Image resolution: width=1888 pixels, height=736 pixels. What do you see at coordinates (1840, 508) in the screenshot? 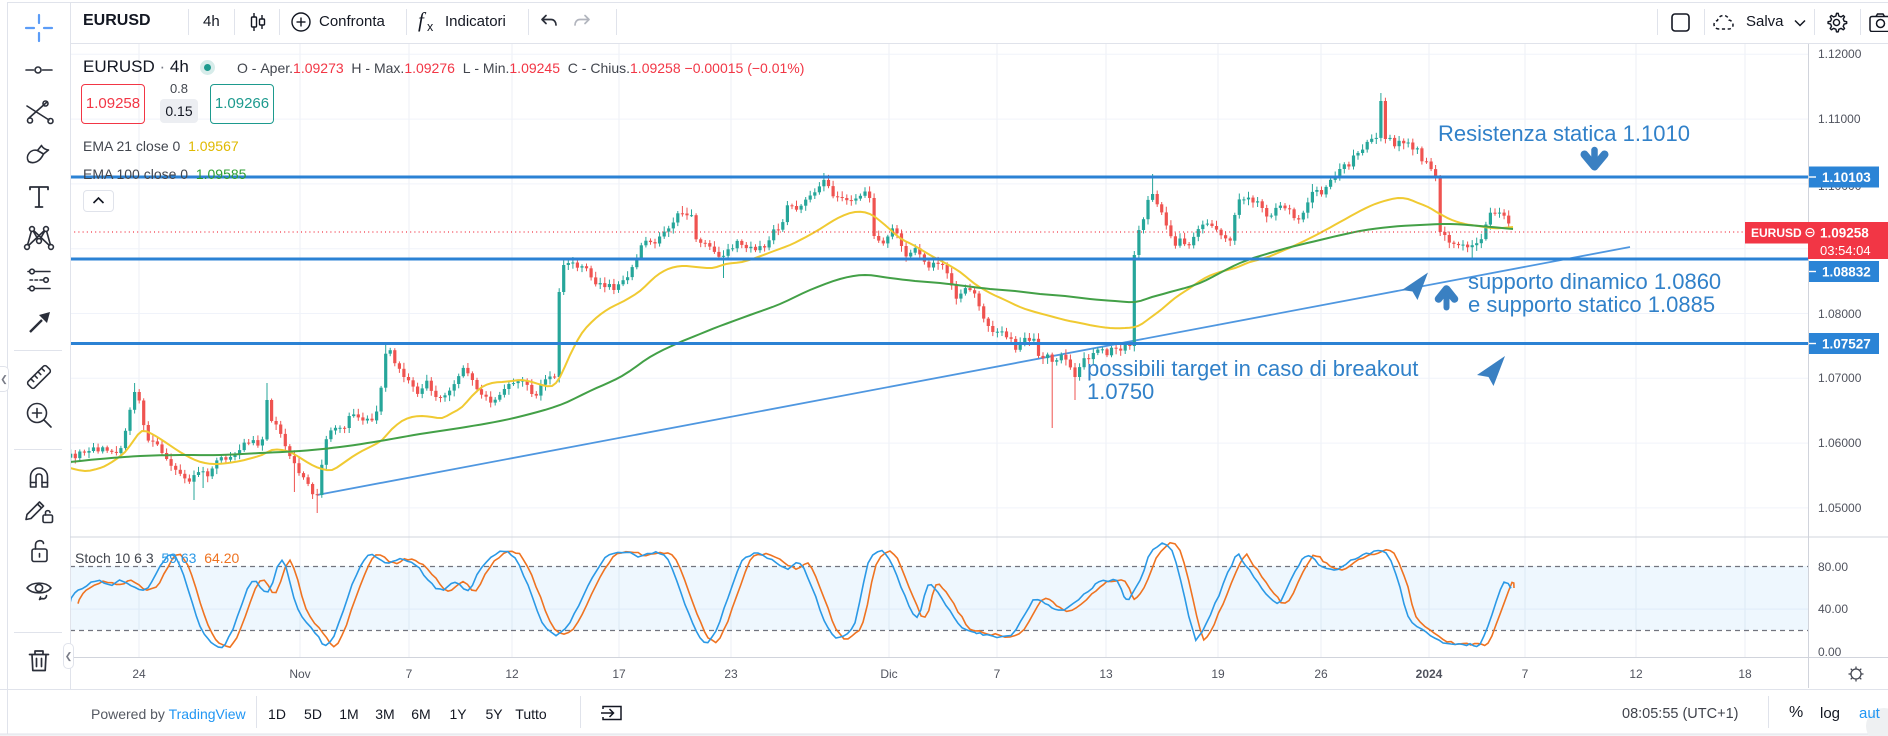
I see `svg-text: 1.05000` at bounding box center [1840, 508].